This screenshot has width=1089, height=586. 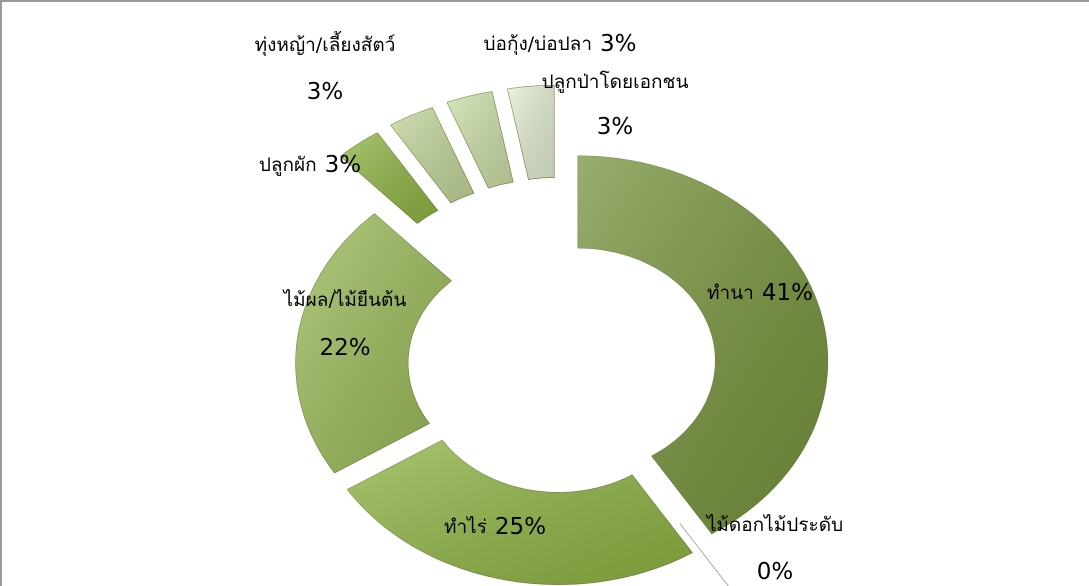 I want to click on category-name: บ่อกุ้ง/บ่อปลา, so click(x=538, y=44).